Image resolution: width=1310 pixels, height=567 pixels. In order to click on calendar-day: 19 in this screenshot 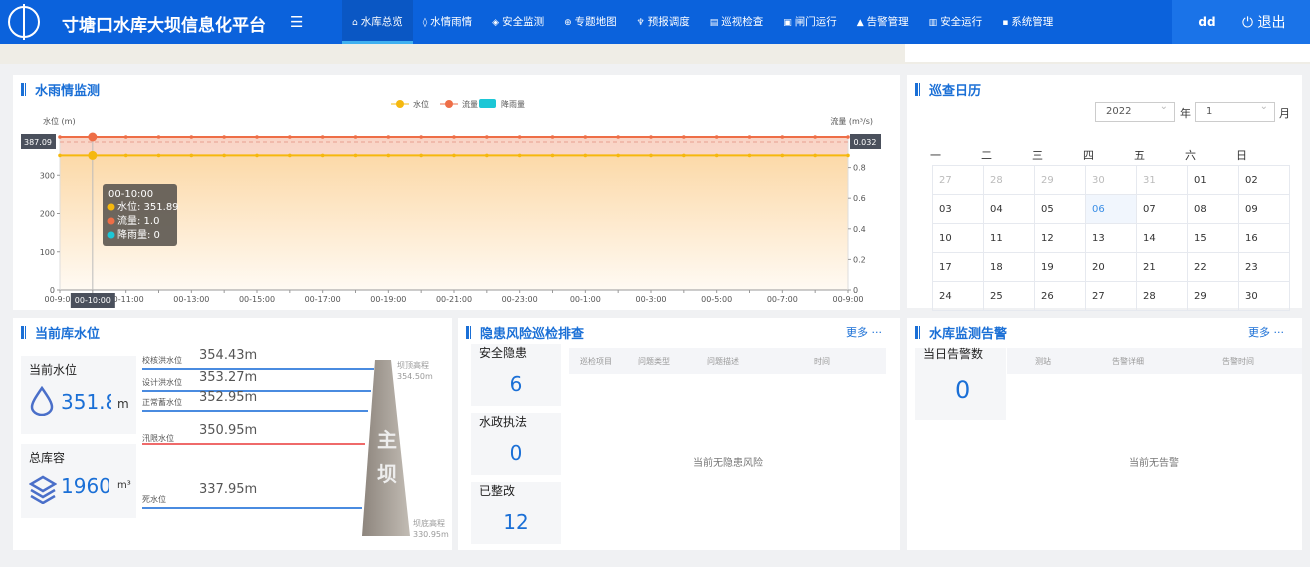, I will do `click(1060, 267)`.